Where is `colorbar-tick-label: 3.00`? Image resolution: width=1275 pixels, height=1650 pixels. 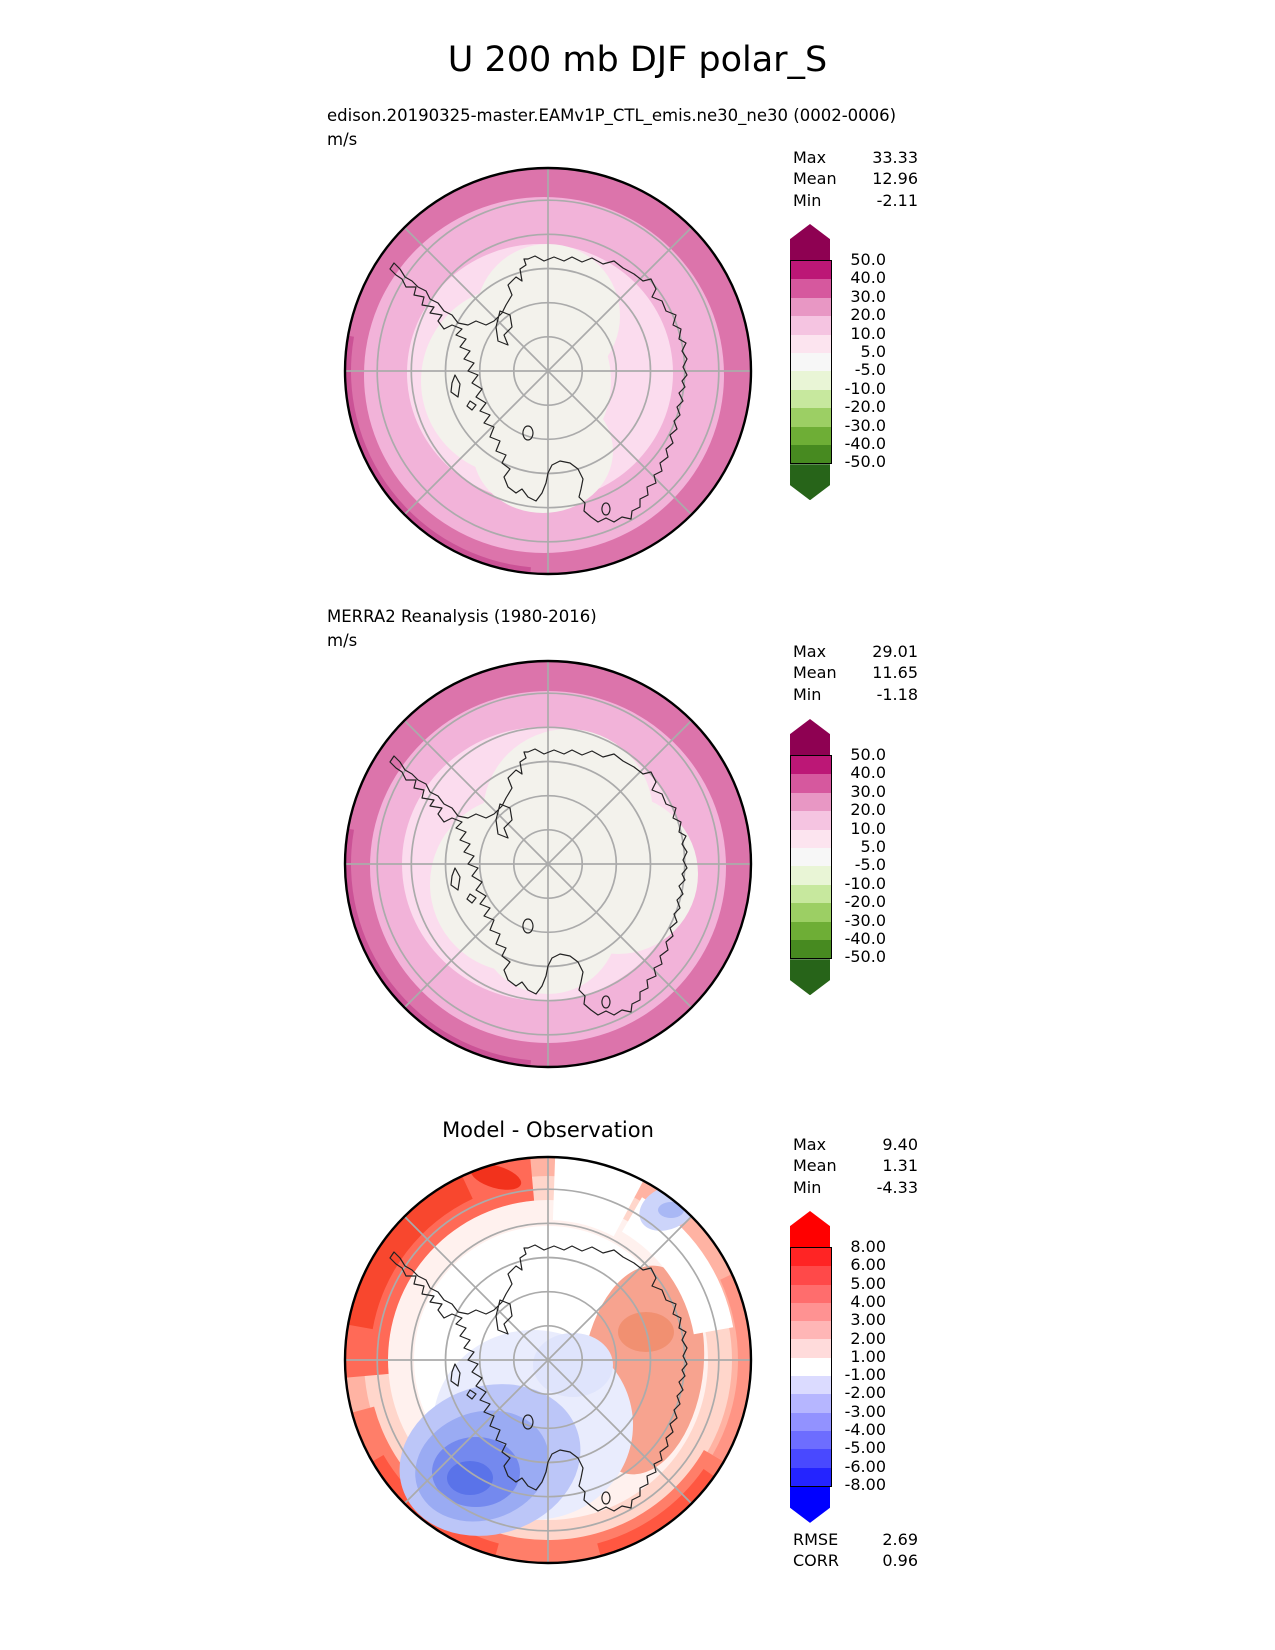
colorbar-tick-label: 3.00 is located at coordinates (868, 1320).